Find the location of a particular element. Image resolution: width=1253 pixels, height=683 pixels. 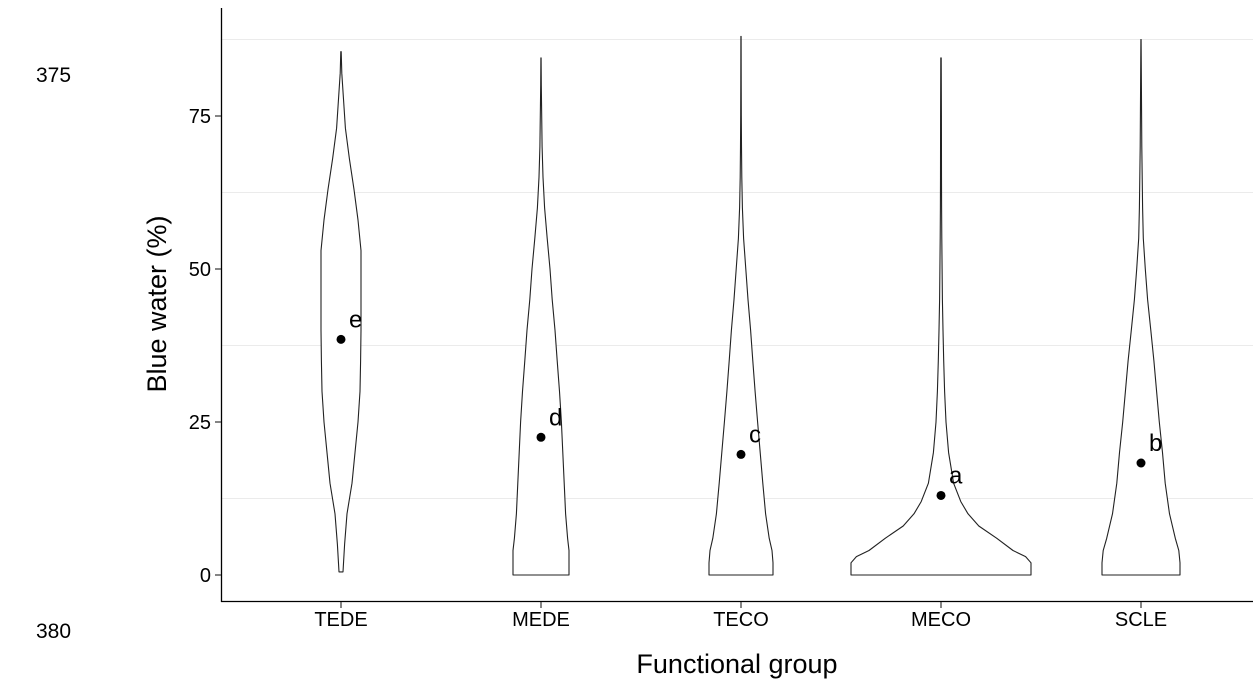

x-tick-label-mede: MEDE is located at coordinates (541, 620).